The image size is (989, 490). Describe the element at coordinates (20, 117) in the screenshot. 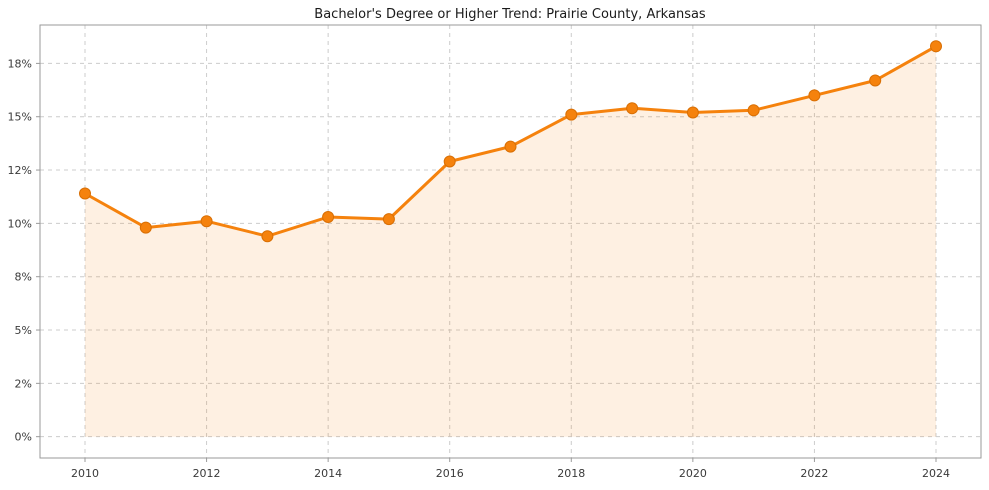

I see `y-tick-label: 15%` at that location.